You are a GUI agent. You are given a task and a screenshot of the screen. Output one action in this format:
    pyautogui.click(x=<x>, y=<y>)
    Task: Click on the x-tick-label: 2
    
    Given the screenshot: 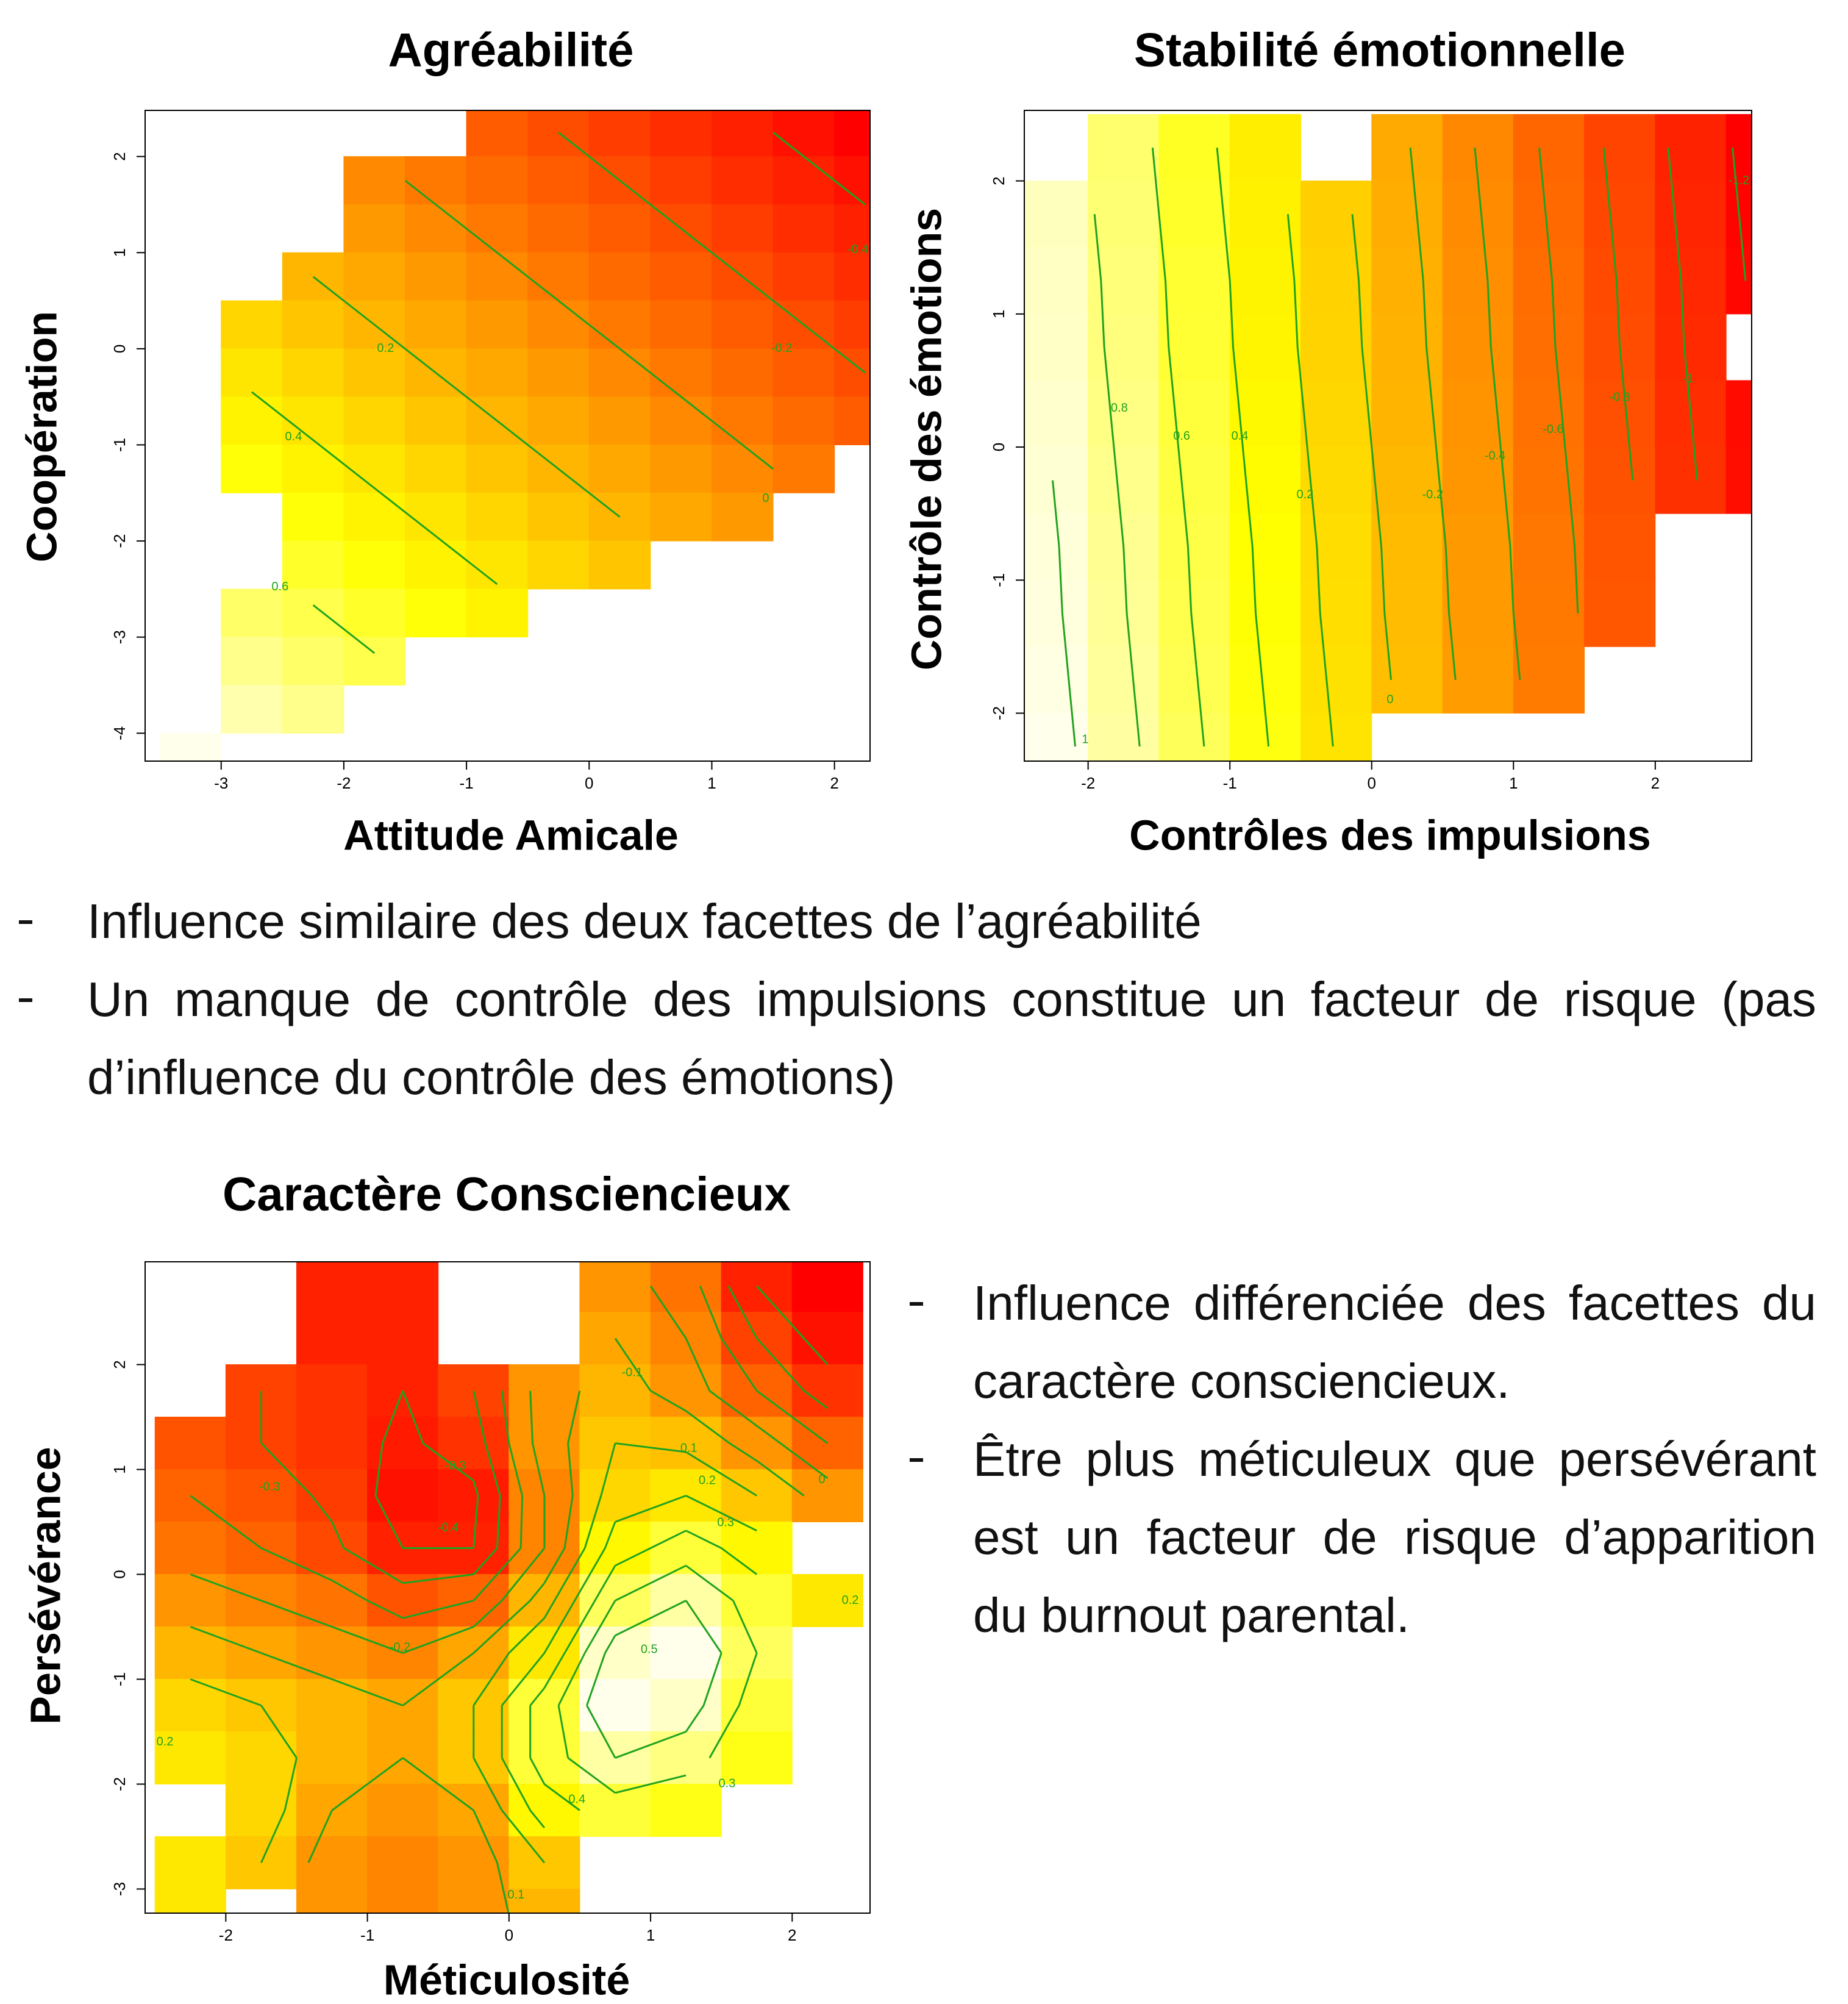 What is the action you would take?
    pyautogui.click(x=1655, y=783)
    